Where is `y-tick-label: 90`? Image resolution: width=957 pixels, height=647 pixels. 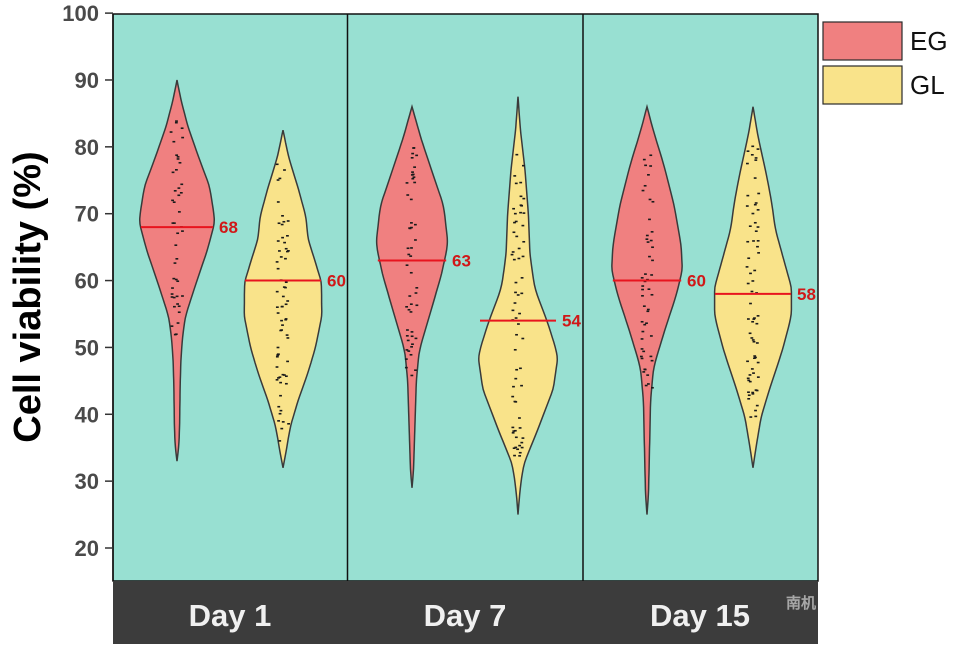
y-tick-label: 90 is located at coordinates (87, 80).